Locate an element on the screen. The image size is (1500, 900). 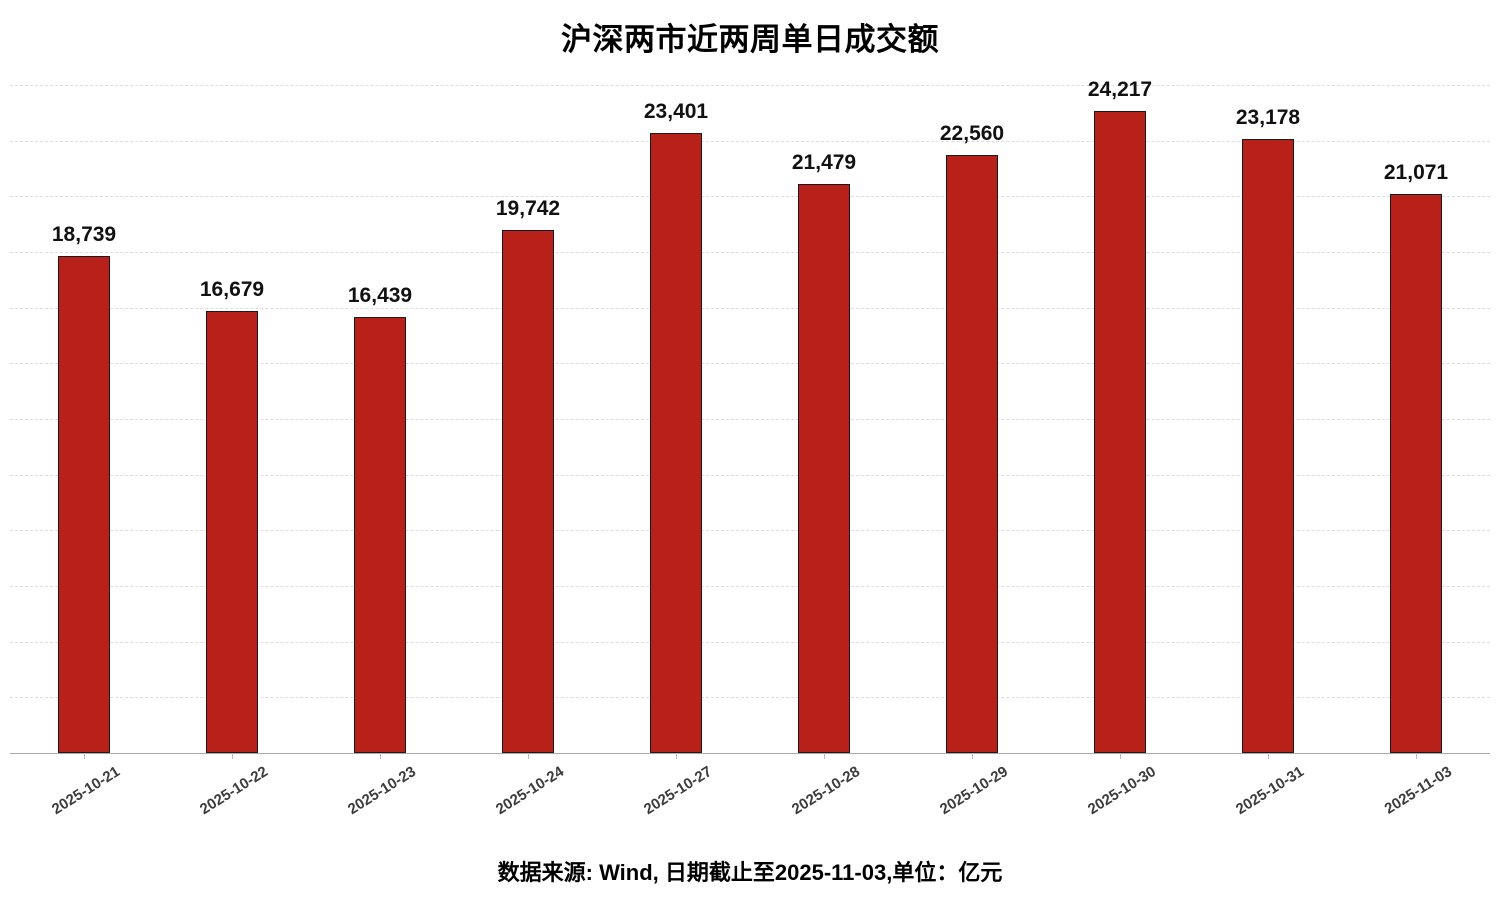
bar-value-label: 16,439 is located at coordinates (380, 296).